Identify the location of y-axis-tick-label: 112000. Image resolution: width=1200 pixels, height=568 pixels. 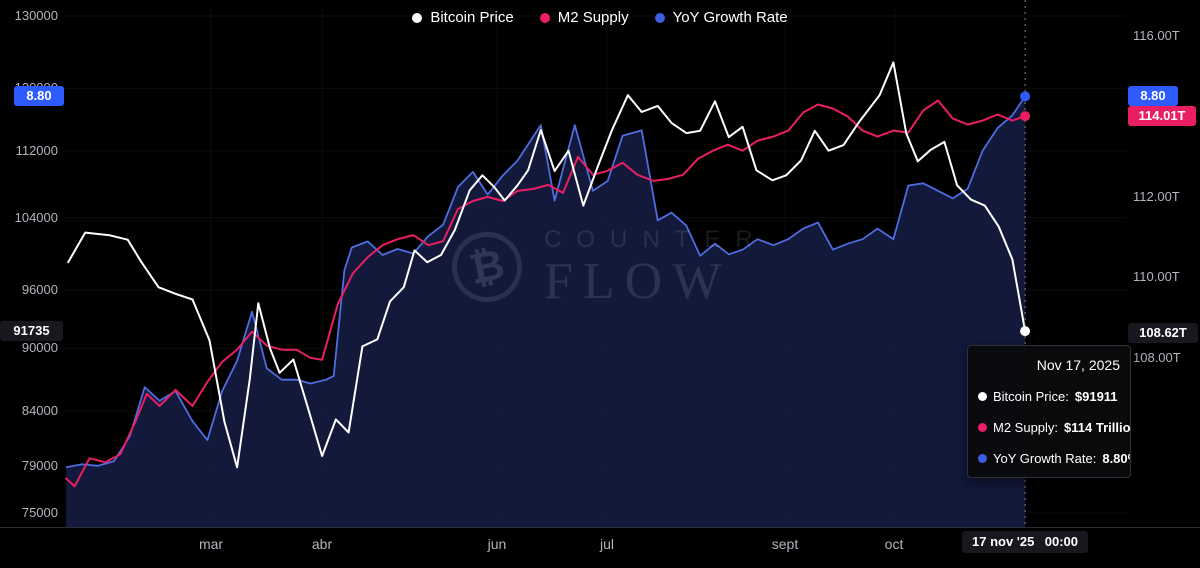
(36, 150).